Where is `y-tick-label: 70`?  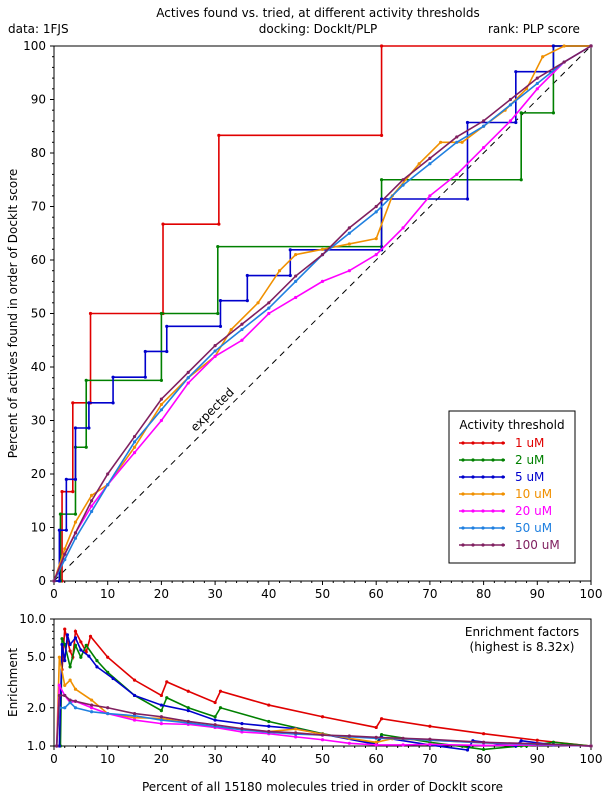 y-tick-label: 70 is located at coordinates (38, 207).